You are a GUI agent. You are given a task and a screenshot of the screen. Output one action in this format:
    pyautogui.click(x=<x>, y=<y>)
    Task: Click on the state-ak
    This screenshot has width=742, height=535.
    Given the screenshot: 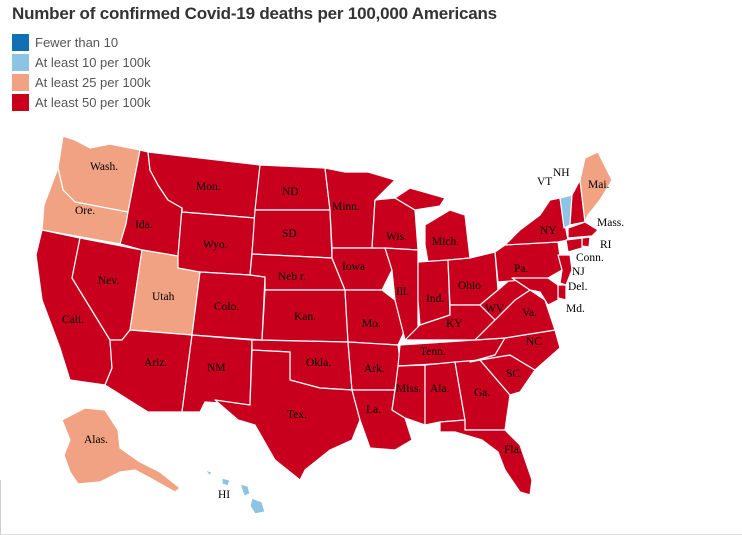 What is the action you would take?
    pyautogui.click(x=121, y=450)
    